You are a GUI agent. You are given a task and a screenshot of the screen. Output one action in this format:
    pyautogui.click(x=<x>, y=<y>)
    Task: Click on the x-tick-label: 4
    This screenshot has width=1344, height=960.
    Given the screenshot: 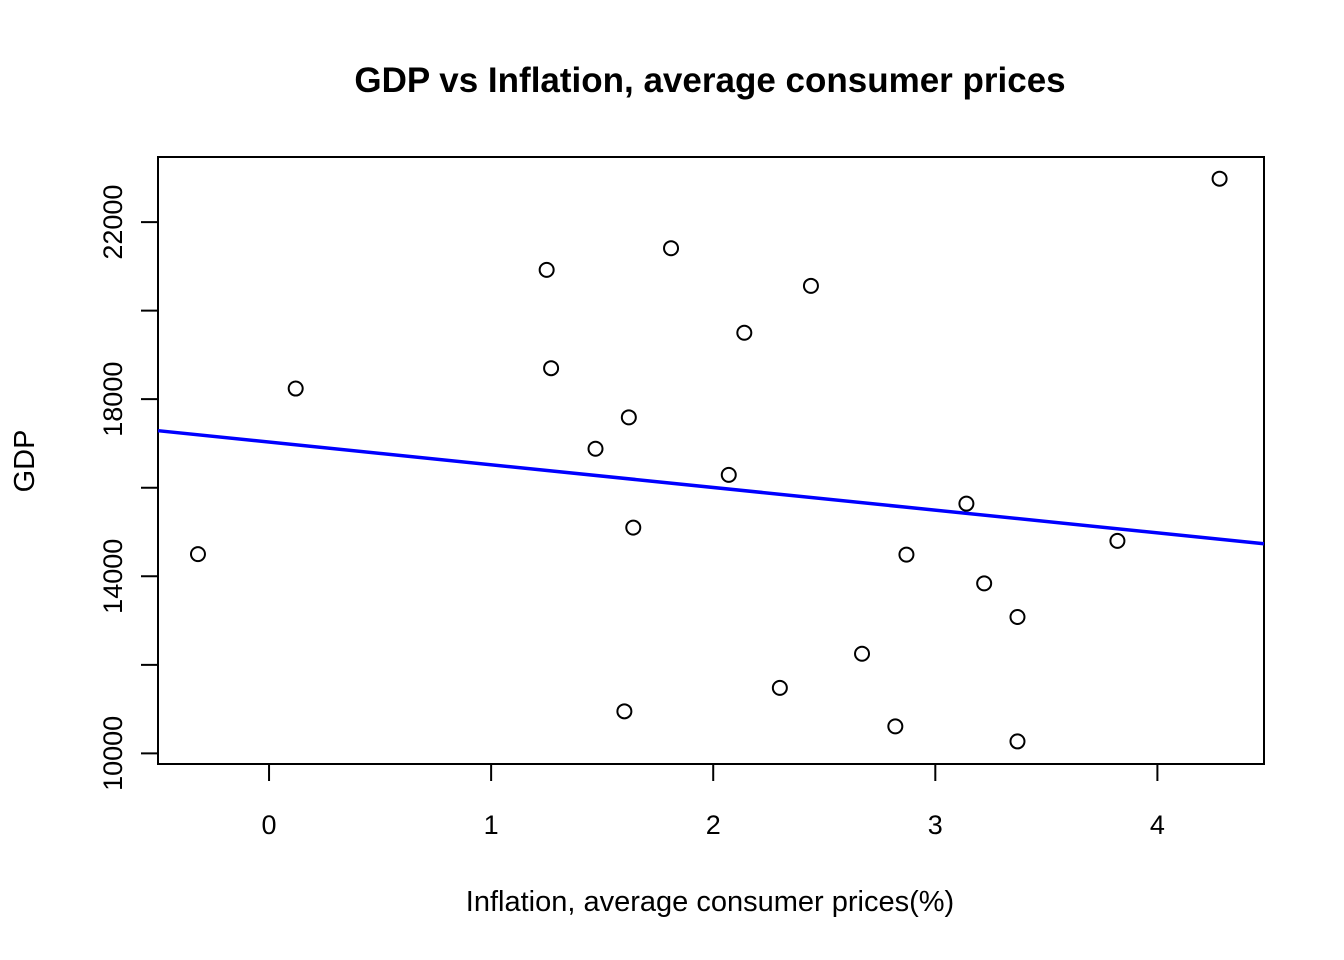 What is the action you would take?
    pyautogui.click(x=1157, y=825)
    